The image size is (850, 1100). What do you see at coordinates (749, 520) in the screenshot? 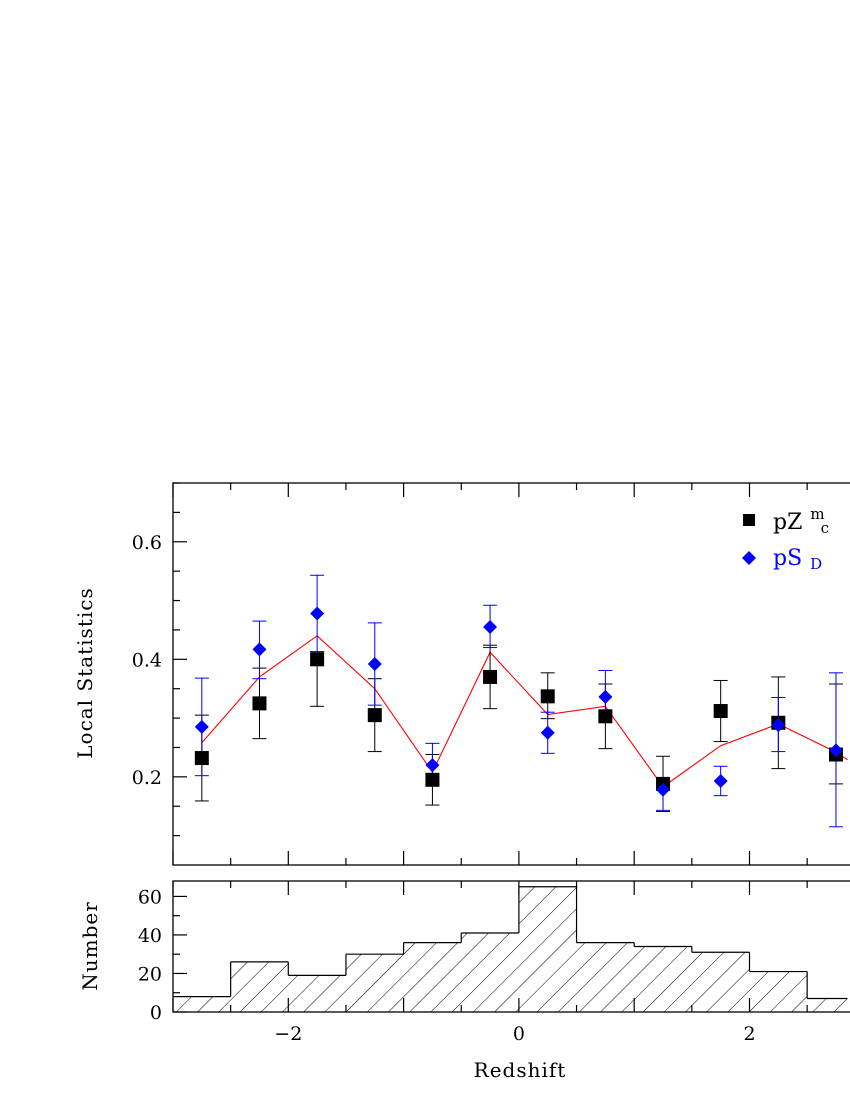
I see `legend-marker-pz` at bounding box center [749, 520].